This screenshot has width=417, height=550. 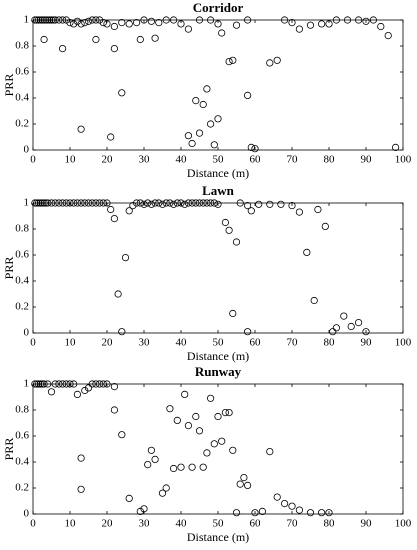 I want to click on x-tick-label: 0, so click(x=33, y=524).